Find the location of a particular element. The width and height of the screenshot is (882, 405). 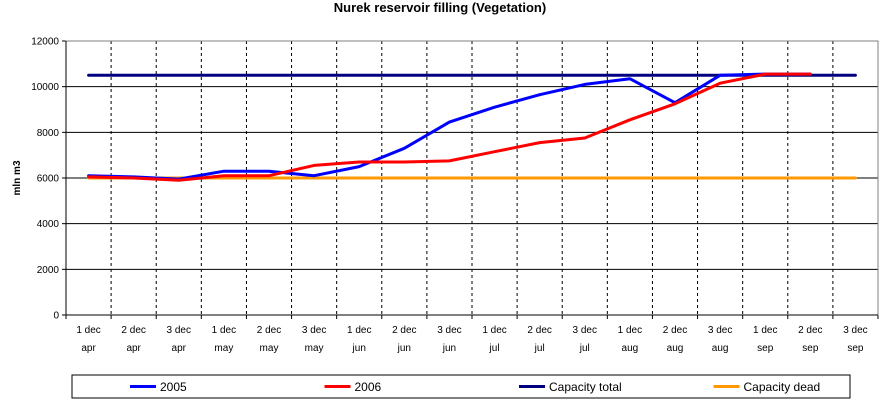

legend-label-capacity-dead: Capacity dead is located at coordinates (782, 387).